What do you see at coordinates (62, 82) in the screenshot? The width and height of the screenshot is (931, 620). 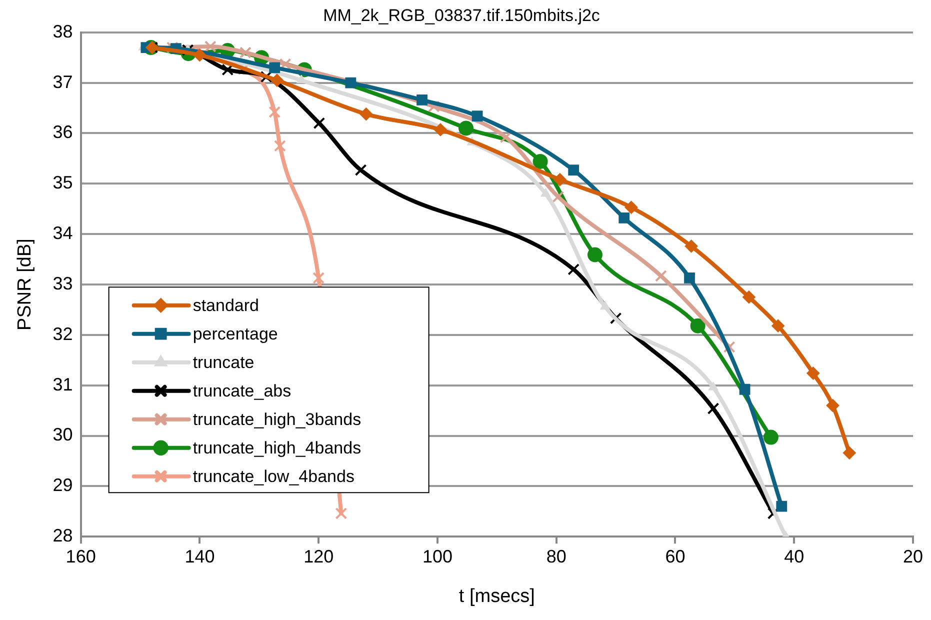 I see `y-tick-label: 37` at bounding box center [62, 82].